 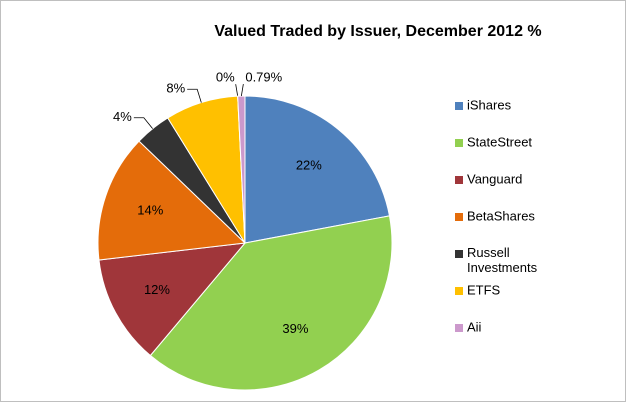 What do you see at coordinates (309, 165) in the screenshot?
I see `data-label: 22%` at bounding box center [309, 165].